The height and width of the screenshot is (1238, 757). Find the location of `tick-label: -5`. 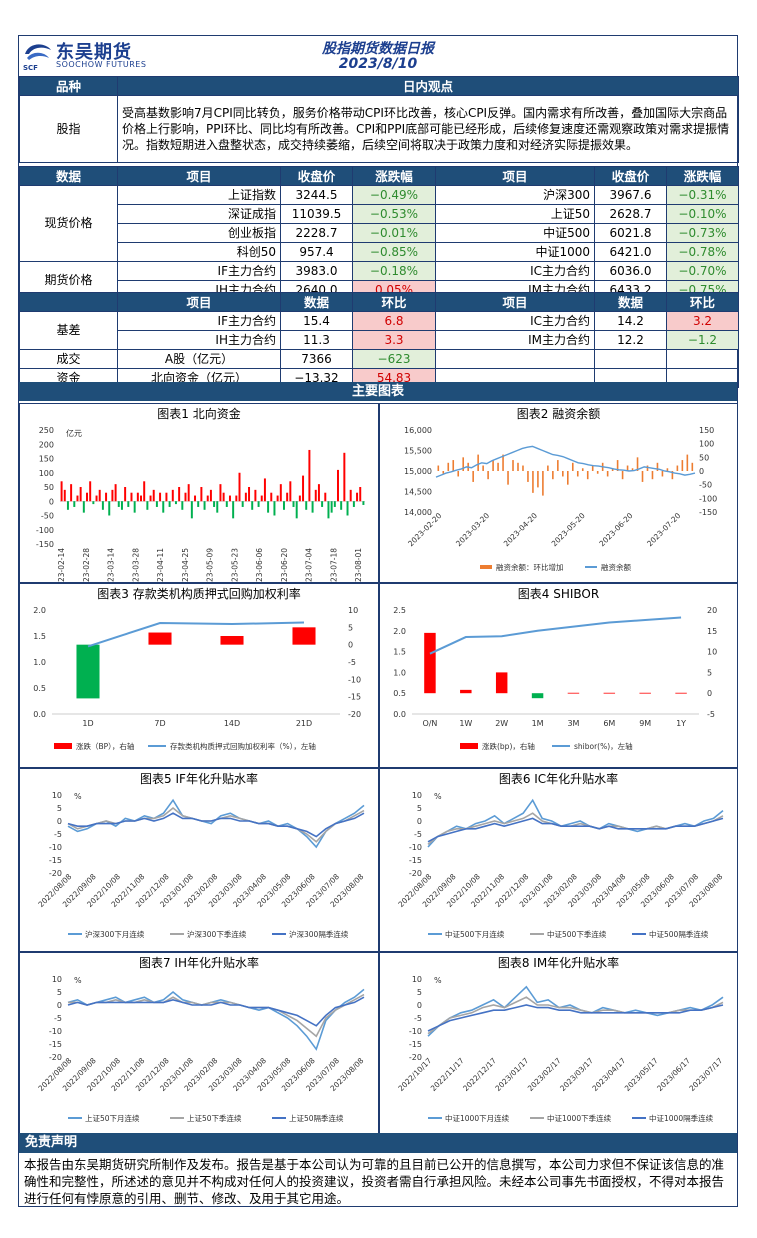

tick-label: -5 is located at coordinates (418, 1018).